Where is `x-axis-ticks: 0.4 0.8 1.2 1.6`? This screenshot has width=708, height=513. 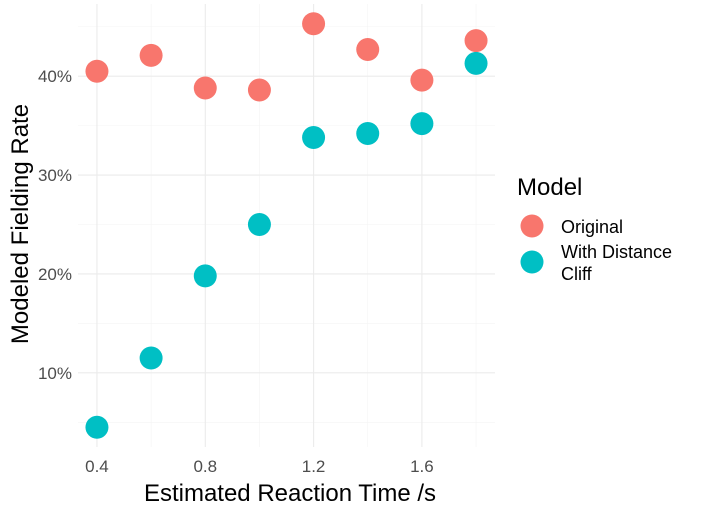
x-axis-ticks: 0.4 0.8 1.2 1.6 is located at coordinates (259, 466).